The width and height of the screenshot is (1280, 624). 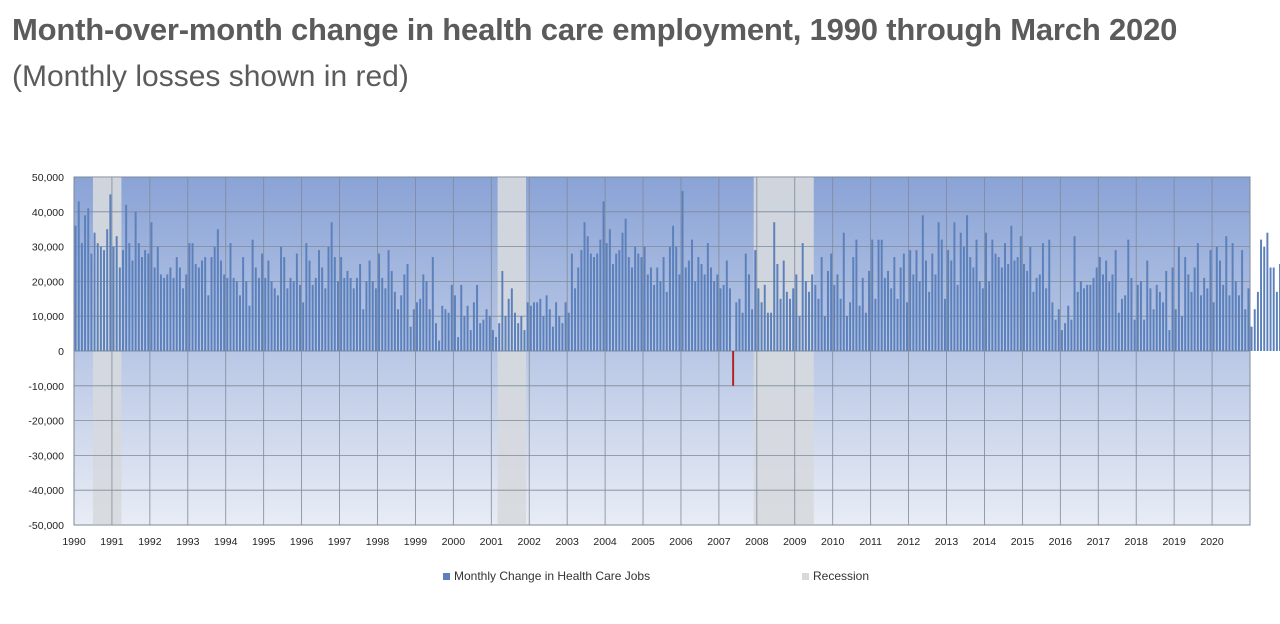 What do you see at coordinates (48, 248) in the screenshot?
I see `y-tick-label: 30,000` at bounding box center [48, 248].